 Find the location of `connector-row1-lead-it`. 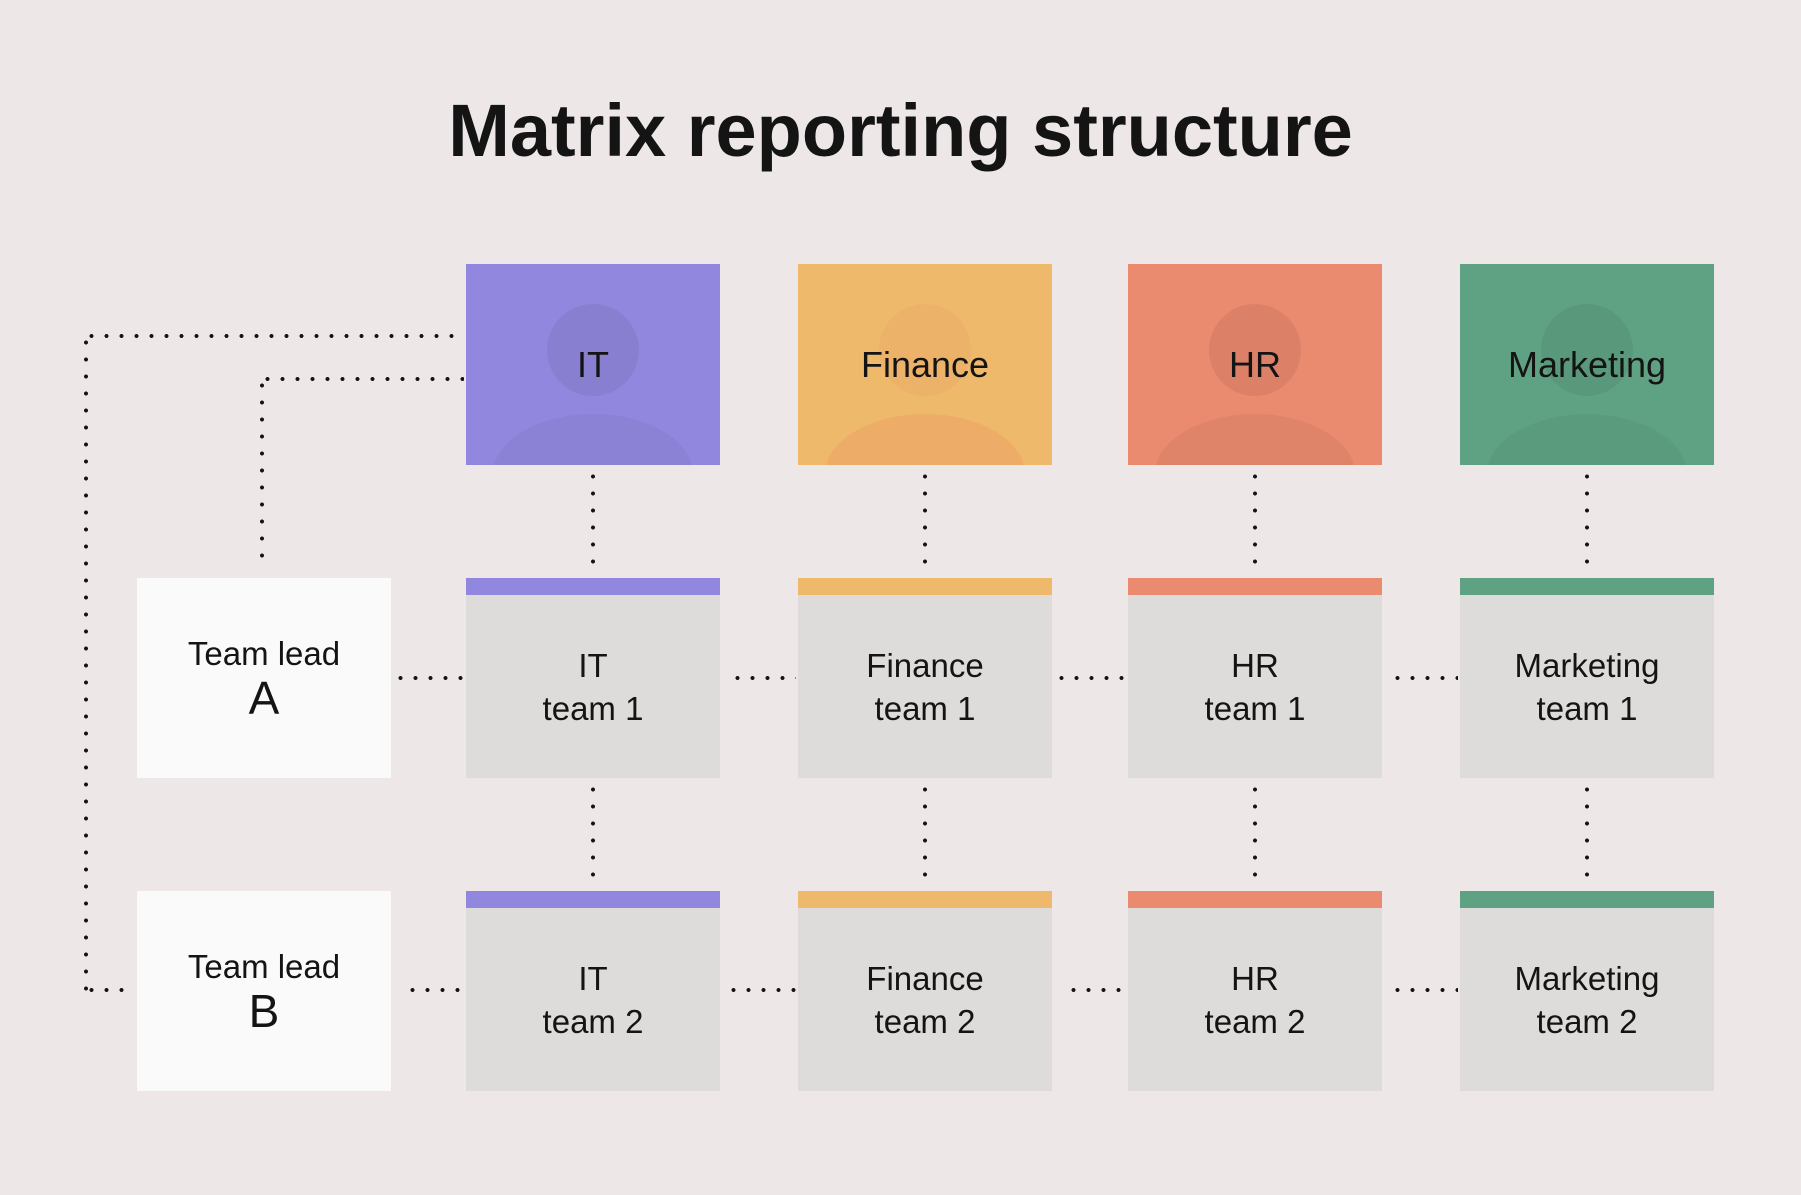

connector-row1-lead-it is located at coordinates (428, 678).